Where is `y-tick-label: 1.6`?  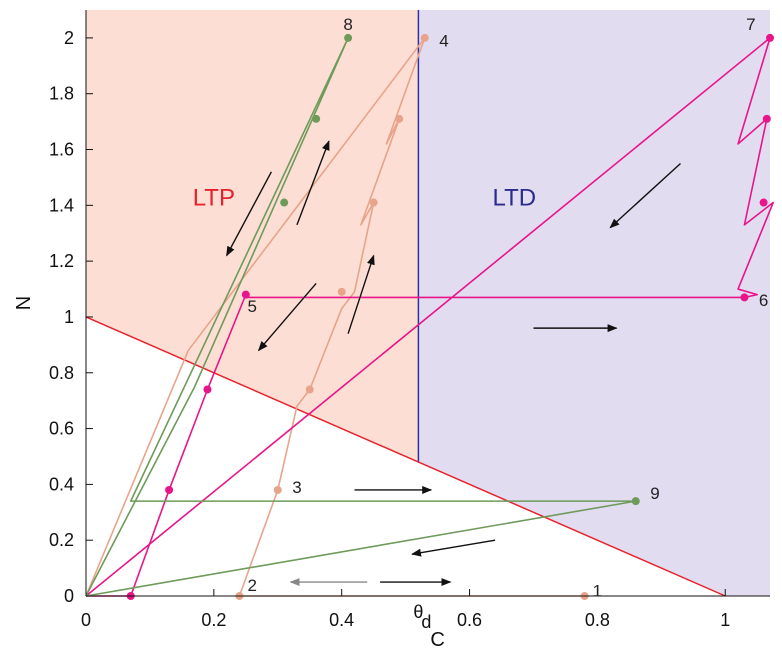
y-tick-label: 1.6 is located at coordinates (61, 150).